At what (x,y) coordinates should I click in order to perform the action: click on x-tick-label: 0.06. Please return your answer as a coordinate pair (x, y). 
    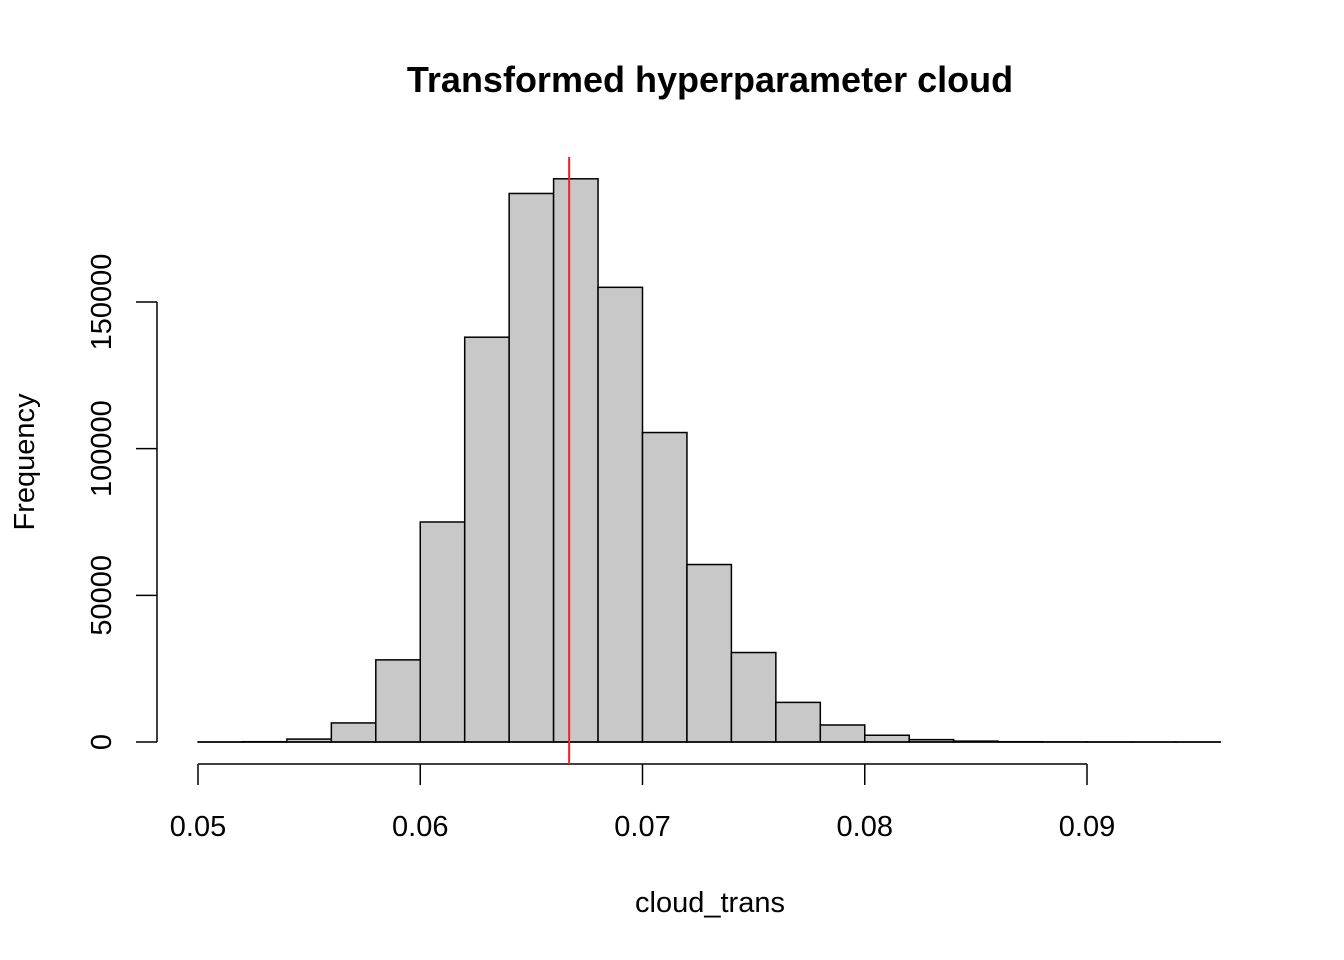
    Looking at the image, I should click on (420, 827).